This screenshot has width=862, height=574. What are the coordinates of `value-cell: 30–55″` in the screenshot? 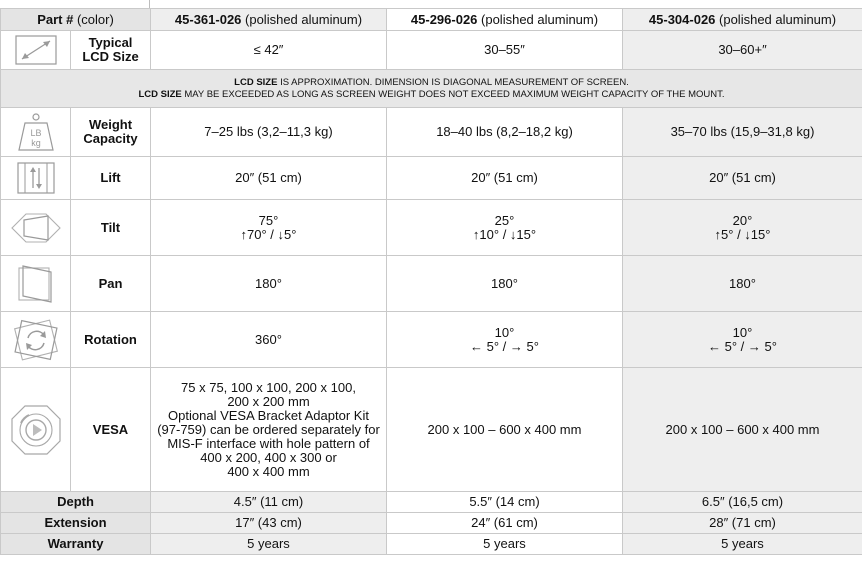 It's located at (505, 50).